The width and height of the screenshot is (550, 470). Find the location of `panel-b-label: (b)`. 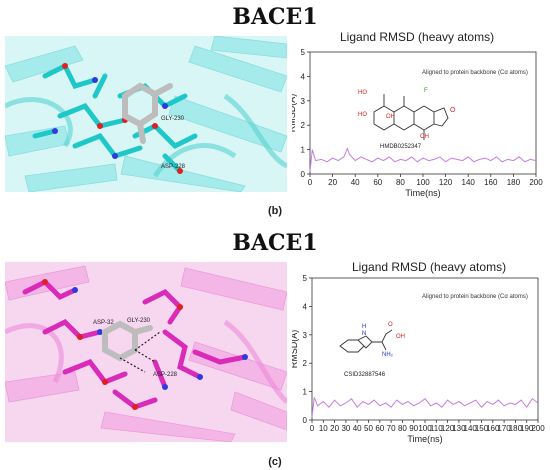

panel-b-label: (b) is located at coordinates (275, 211).